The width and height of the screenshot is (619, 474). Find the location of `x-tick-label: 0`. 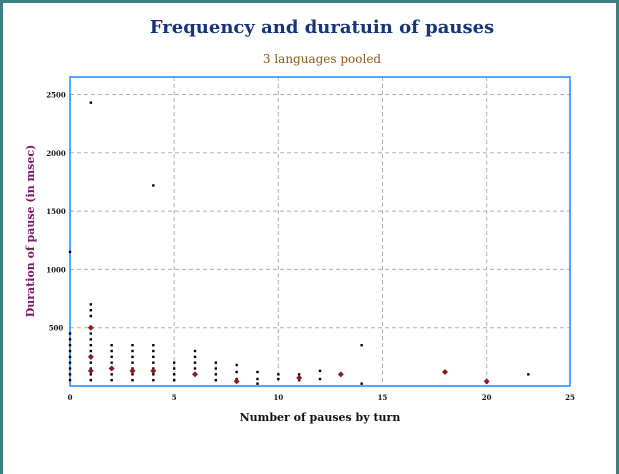

x-tick-label: 0 is located at coordinates (70, 397).